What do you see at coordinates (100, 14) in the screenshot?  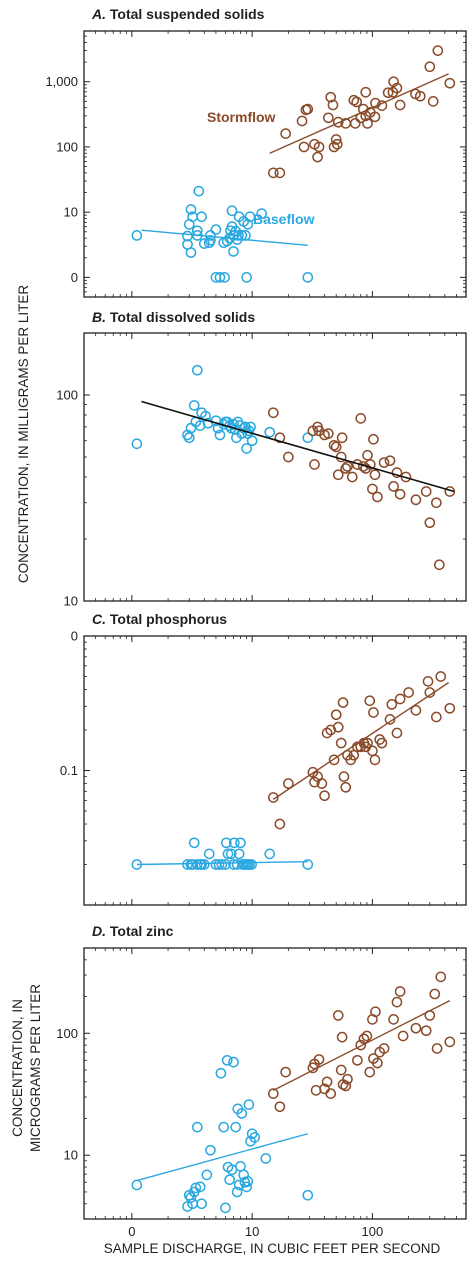 I see `panel-letter: A.` at bounding box center [100, 14].